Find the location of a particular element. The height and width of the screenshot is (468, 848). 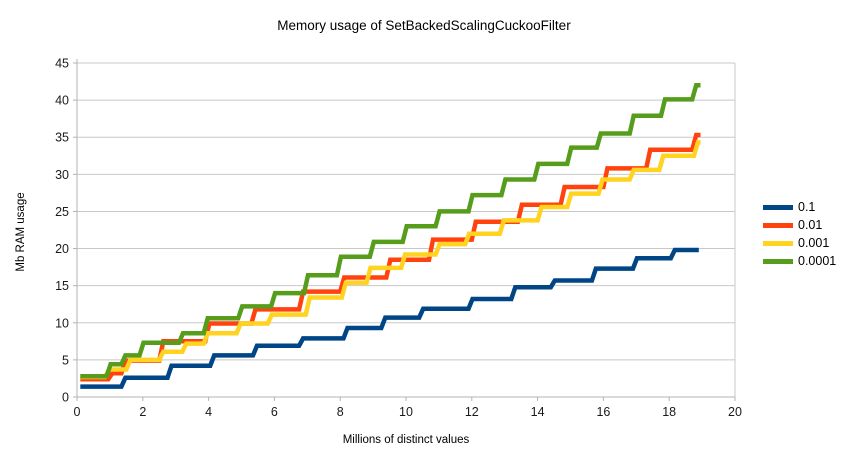

x-tick-label: 20 is located at coordinates (735, 412).